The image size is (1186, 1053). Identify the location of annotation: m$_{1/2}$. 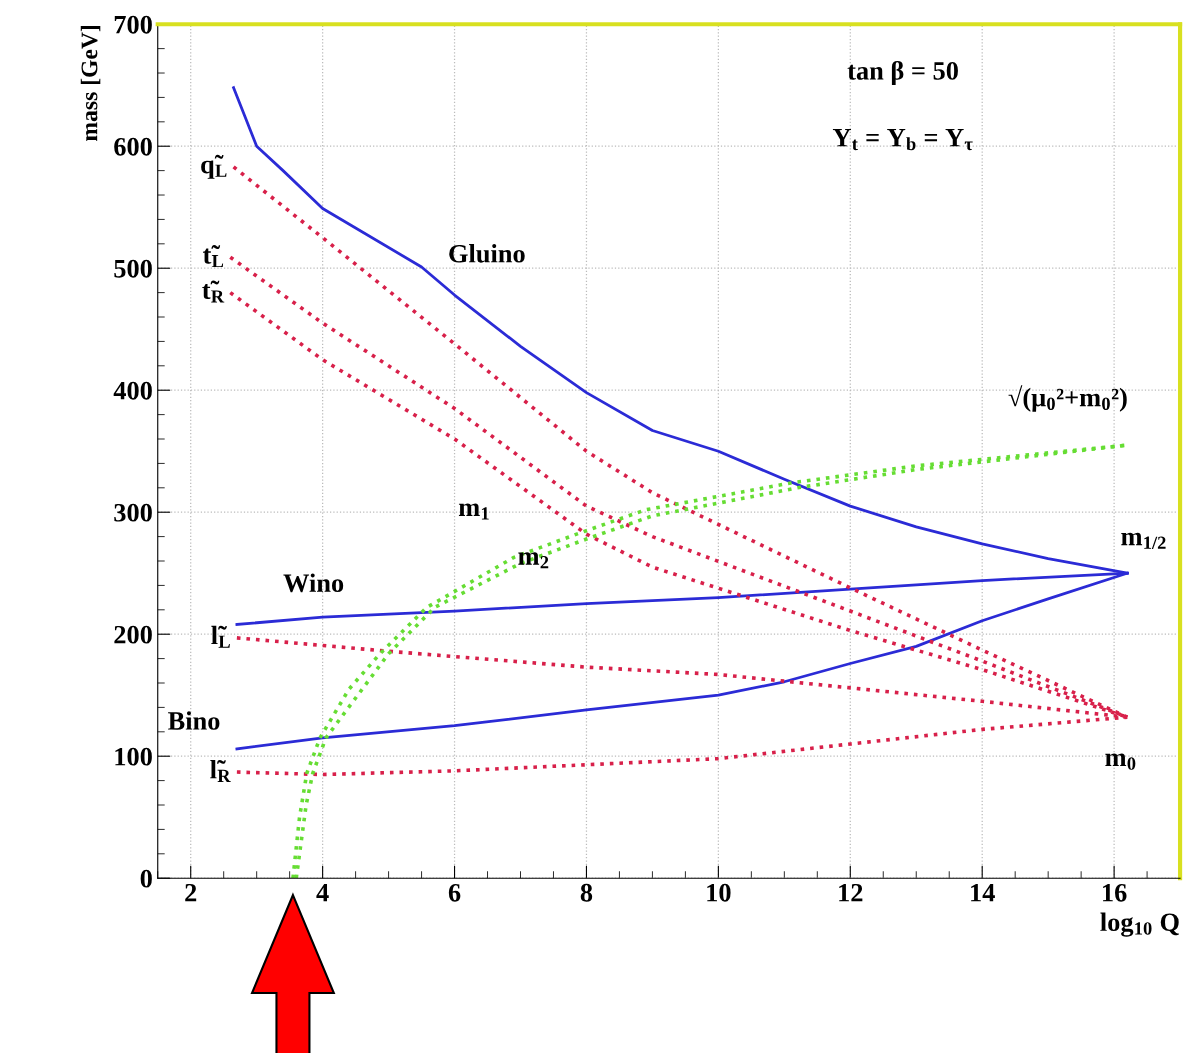
(1143, 540).